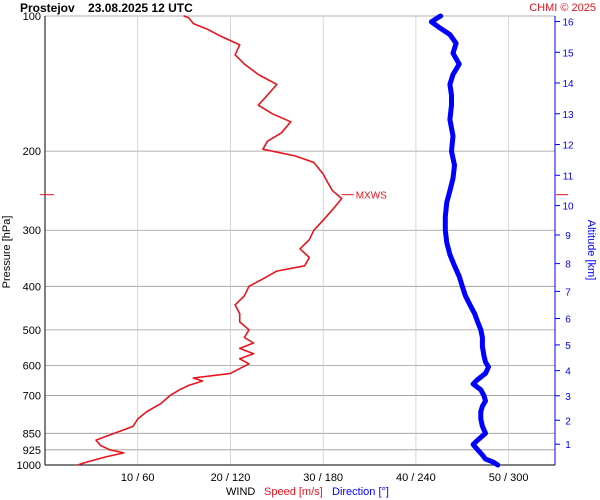  What do you see at coordinates (568, 23) in the screenshot?
I see `altitude-tick-label: 16` at bounding box center [568, 23].